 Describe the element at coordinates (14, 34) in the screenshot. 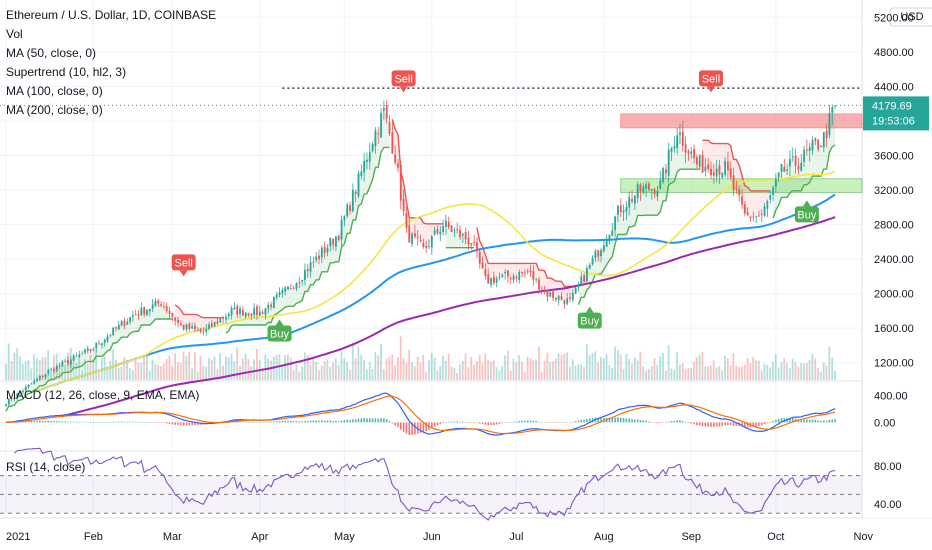

I see `legend-item-vol: Vol` at that location.